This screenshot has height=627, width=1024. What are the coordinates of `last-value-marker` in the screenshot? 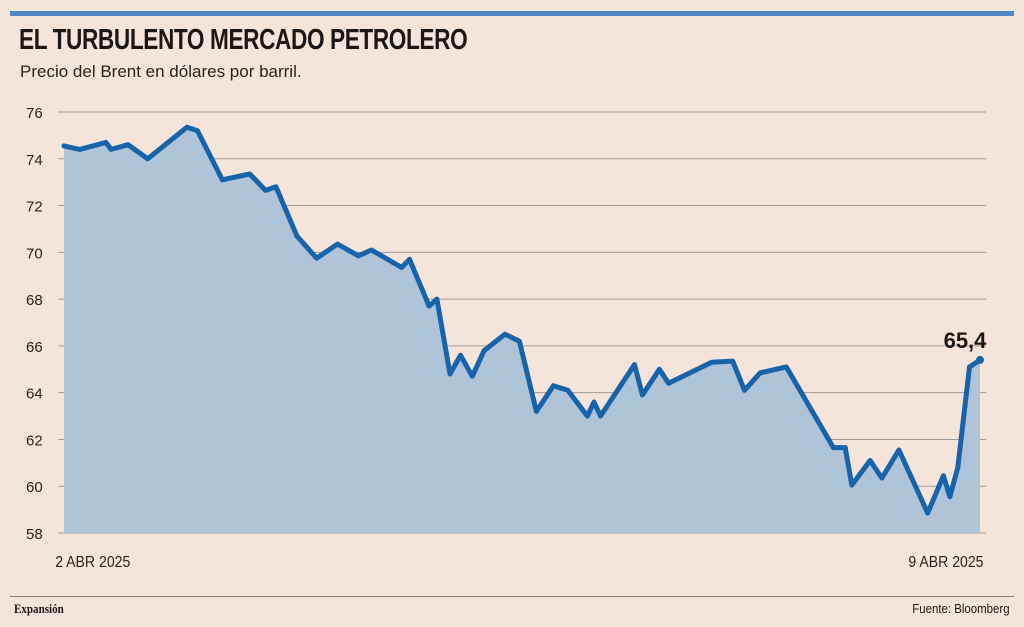 It's located at (980, 359).